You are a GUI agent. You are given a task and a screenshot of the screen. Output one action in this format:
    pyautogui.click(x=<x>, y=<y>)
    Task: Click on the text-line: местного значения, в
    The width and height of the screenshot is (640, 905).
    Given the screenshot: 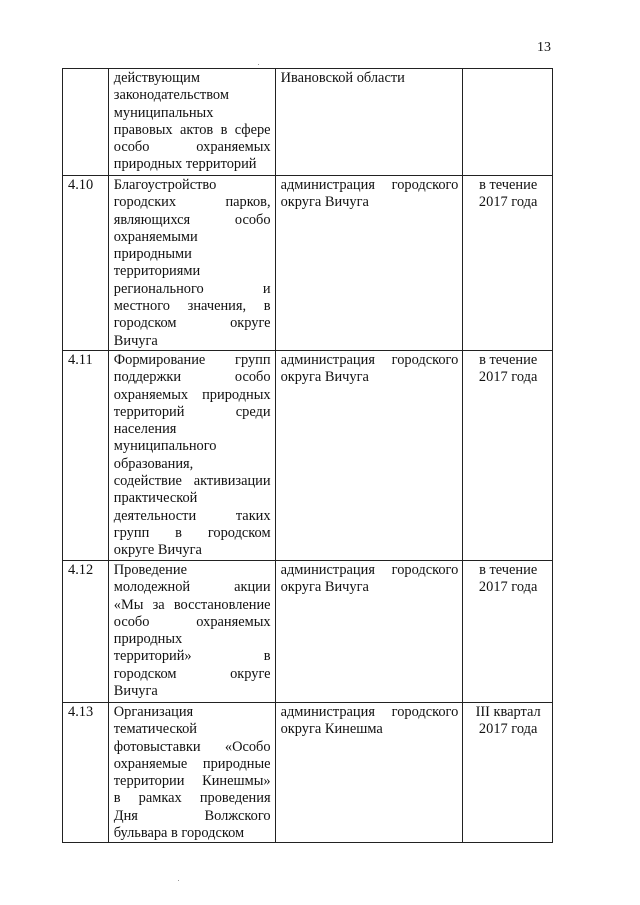 What is the action you would take?
    pyautogui.click(x=192, y=306)
    